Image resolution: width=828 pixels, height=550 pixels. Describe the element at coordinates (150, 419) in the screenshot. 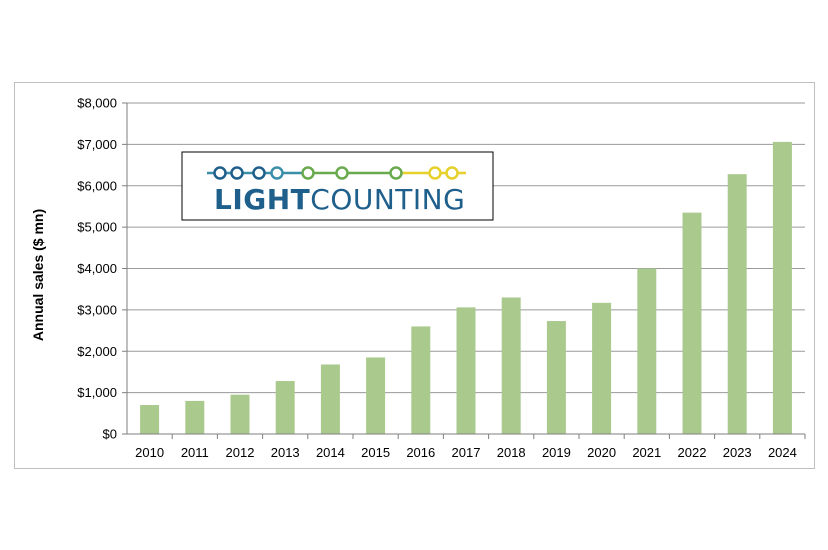

I see `bar-2010` at that location.